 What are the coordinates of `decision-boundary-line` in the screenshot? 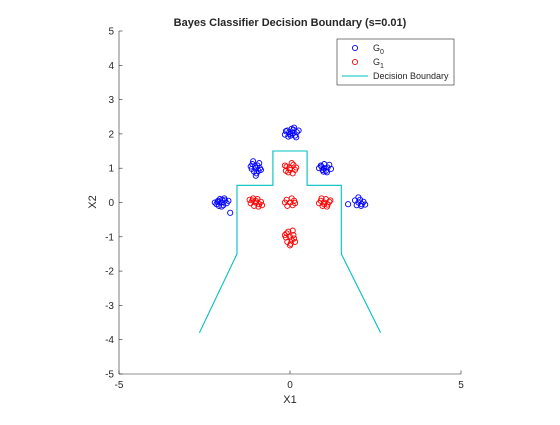 It's located at (290, 242).